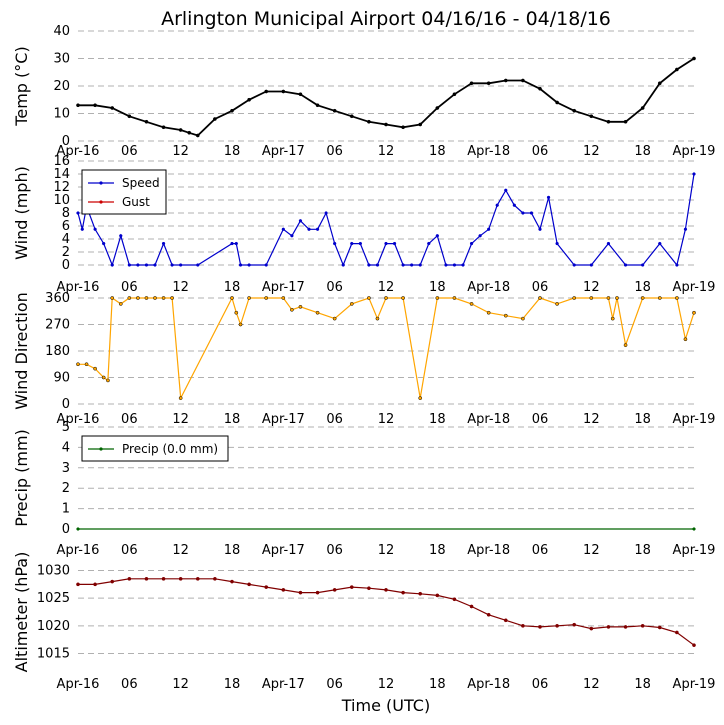 Image resolution: width=724 pixels, height=725 pixels. I want to click on y-tick-label: 270, so click(57, 325).